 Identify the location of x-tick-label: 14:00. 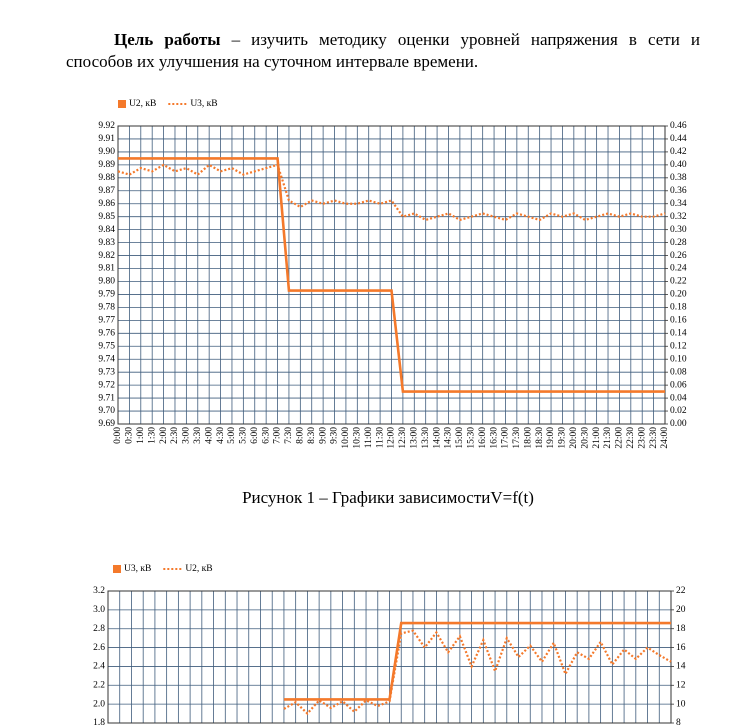
(437, 438).